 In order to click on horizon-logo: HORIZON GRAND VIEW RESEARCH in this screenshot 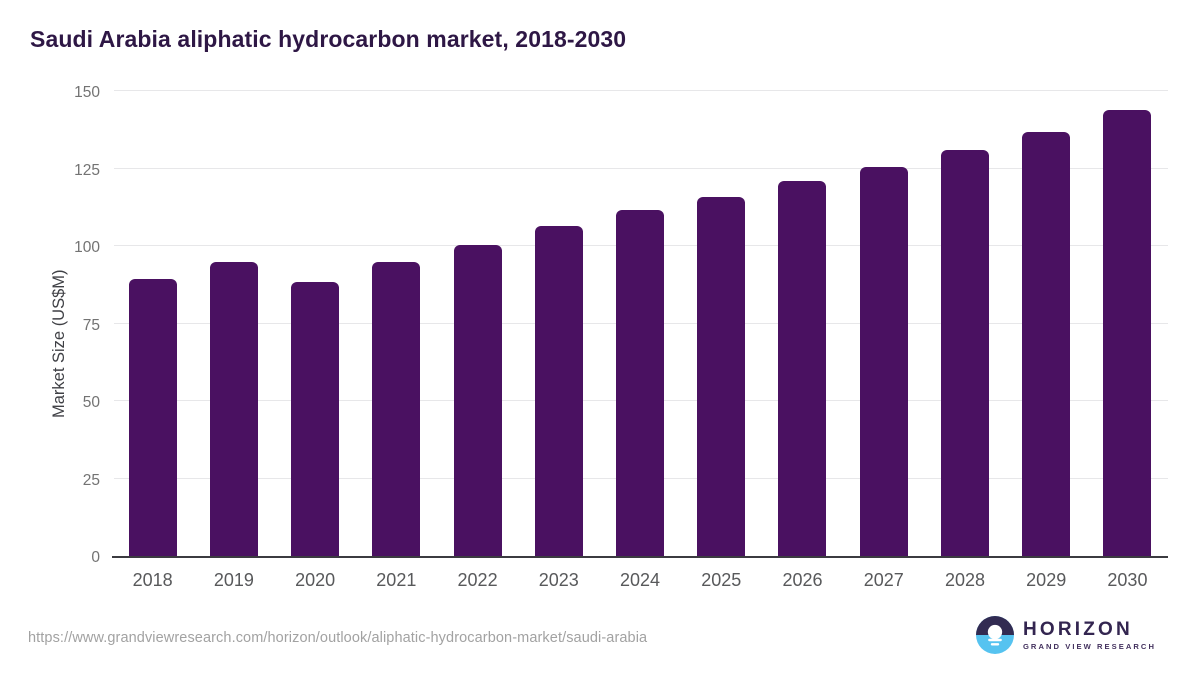, I will do `click(1065, 635)`.